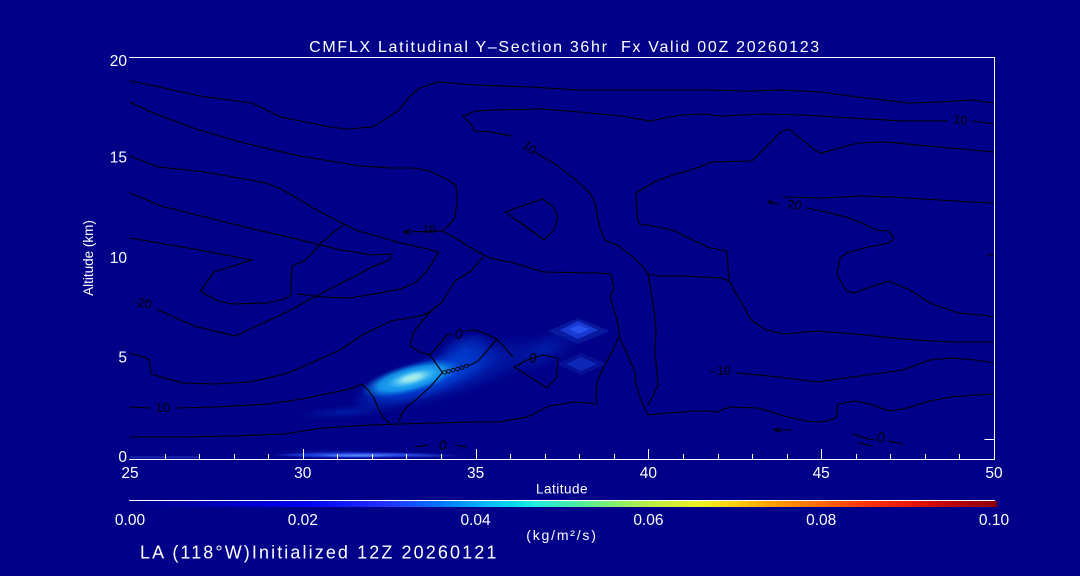 Image resolution: width=1080 pixels, height=576 pixels. Describe the element at coordinates (129, 473) in the screenshot. I see `svg-text: 25` at that location.